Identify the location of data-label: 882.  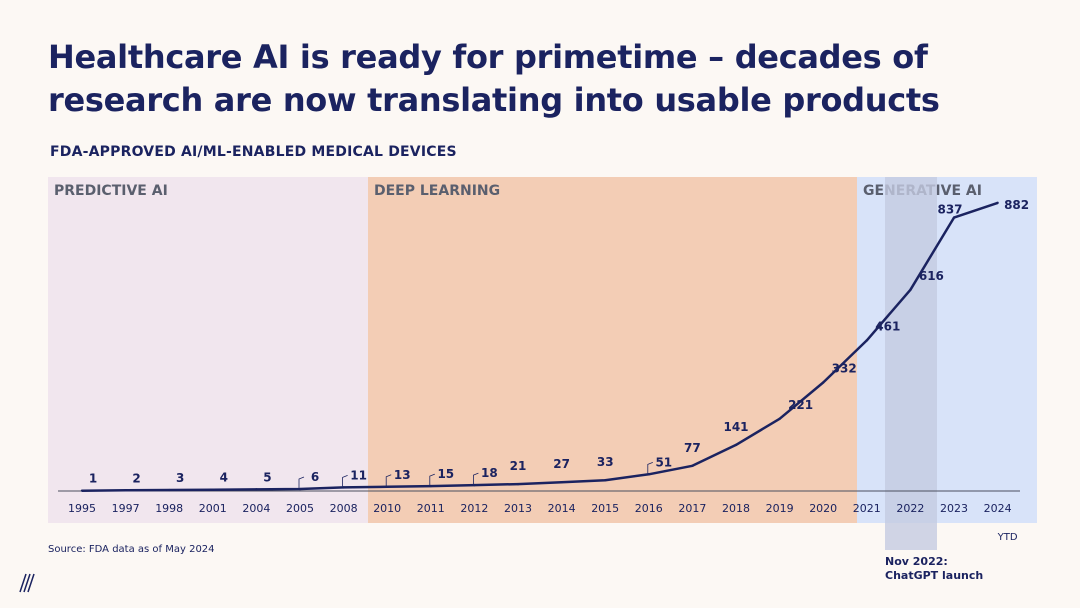
(1016, 205).